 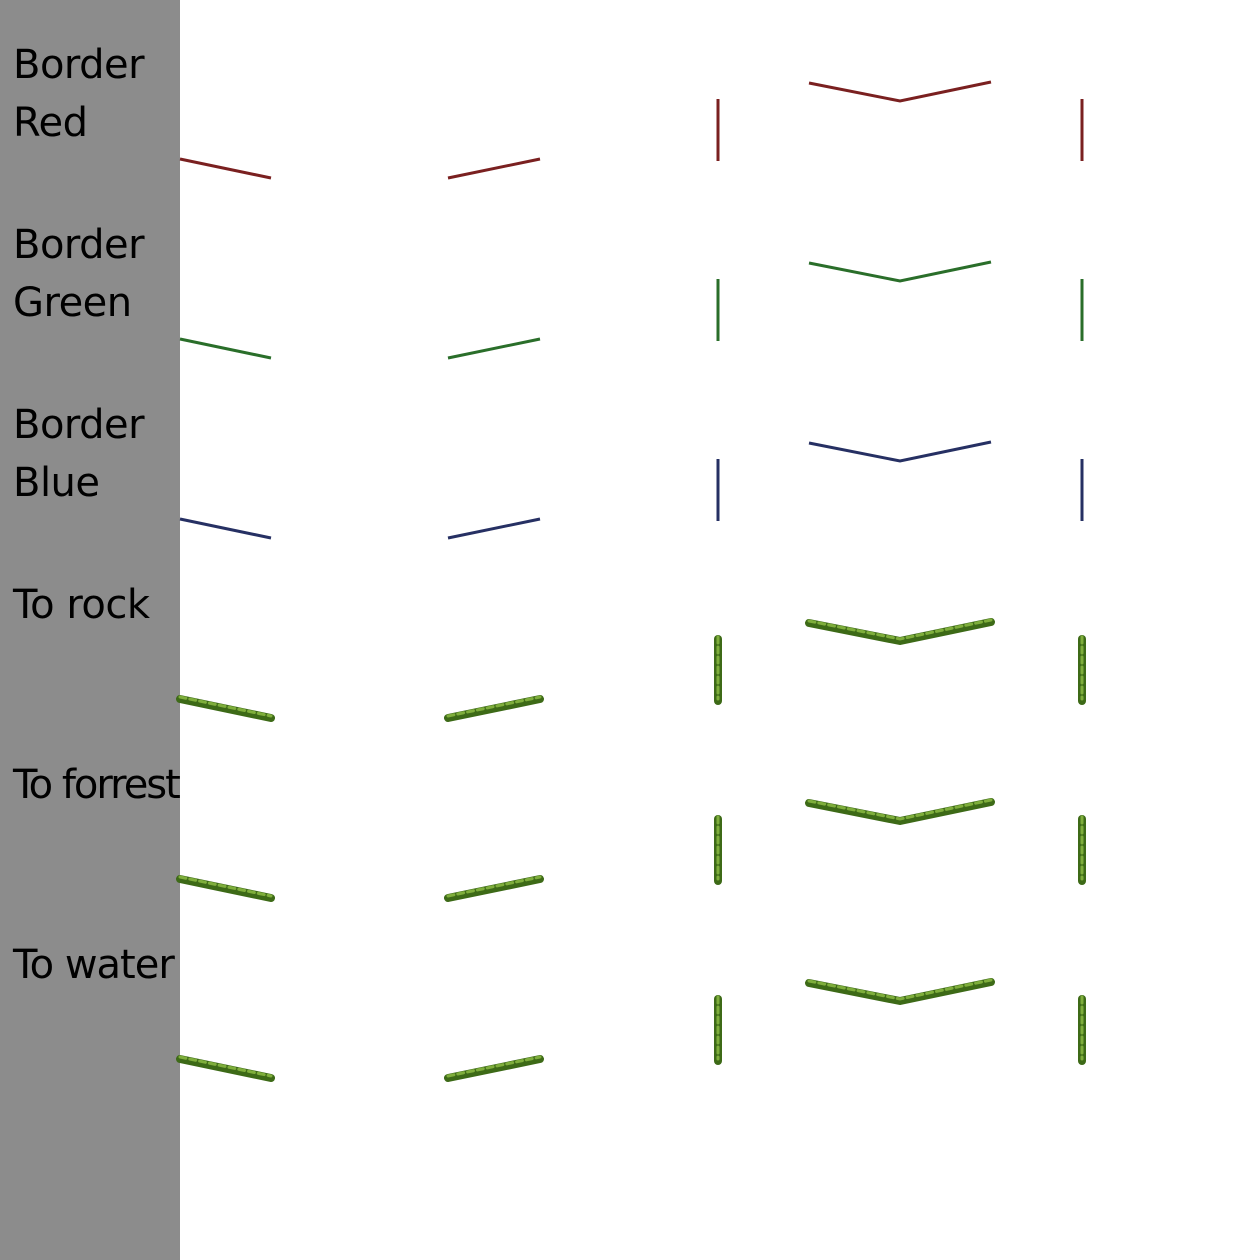 I want to click on tile-row-to-rock, so click(x=631, y=670).